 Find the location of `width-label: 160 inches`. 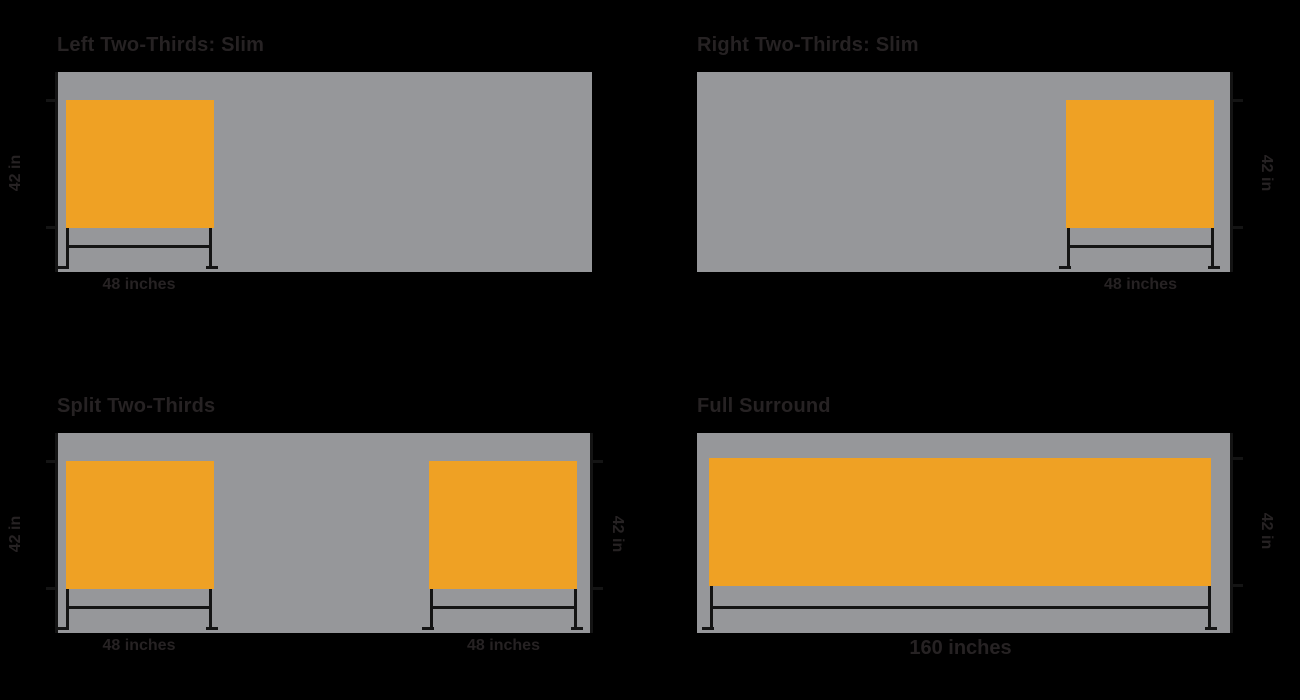

width-label: 160 inches is located at coordinates (960, 648).